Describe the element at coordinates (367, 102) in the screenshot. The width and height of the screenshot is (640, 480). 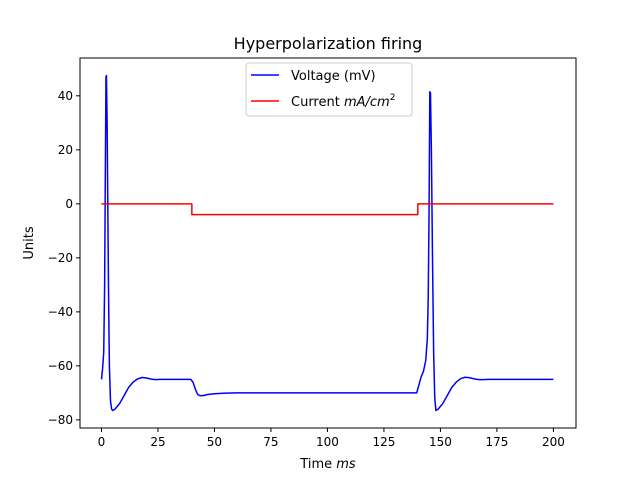
I see `legend-label-current-math: mA/cm` at that location.